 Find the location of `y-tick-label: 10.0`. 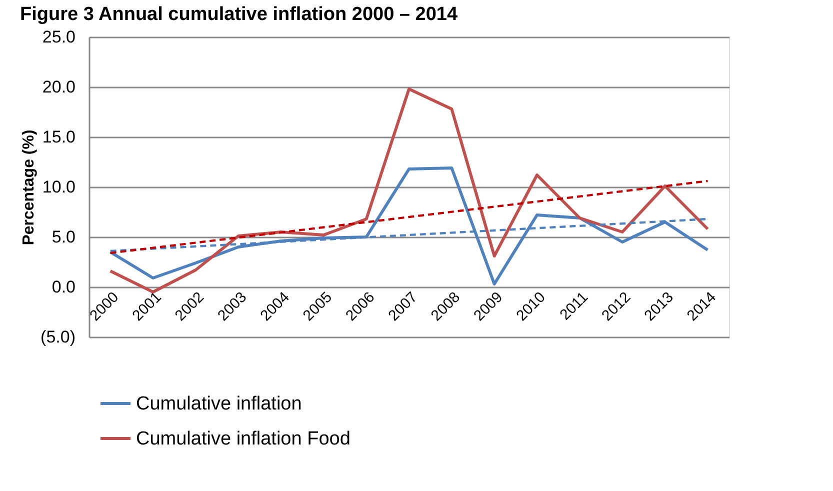

y-tick-label: 10.0 is located at coordinates (59, 187).